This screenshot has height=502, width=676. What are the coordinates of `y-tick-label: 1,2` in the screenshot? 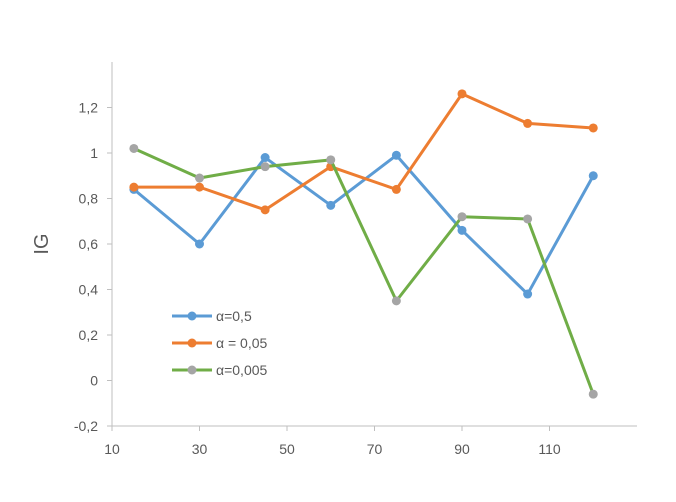 It's located at (89, 108).